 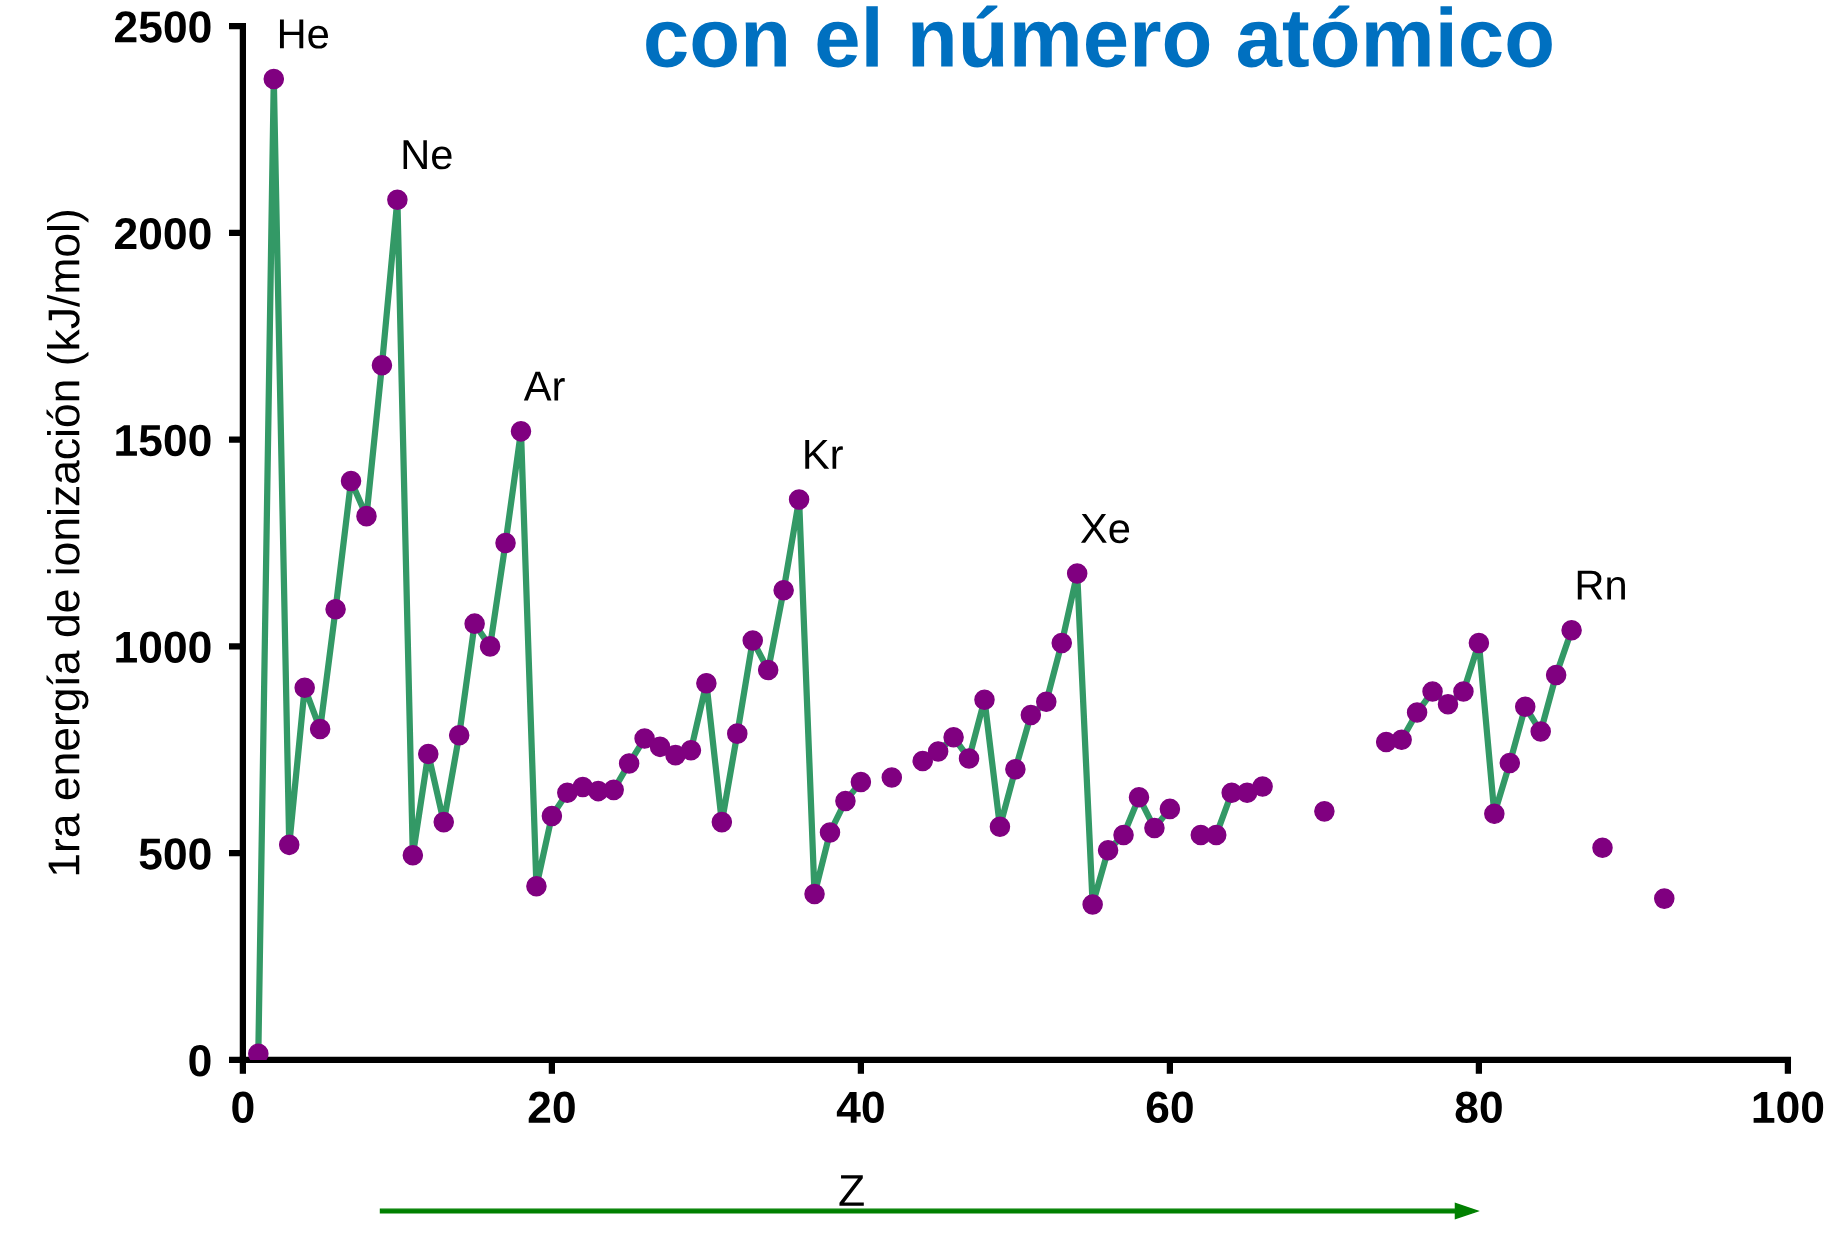 What do you see at coordinates (163, 233) in the screenshot?
I see `y-tick-label: 2000` at bounding box center [163, 233].